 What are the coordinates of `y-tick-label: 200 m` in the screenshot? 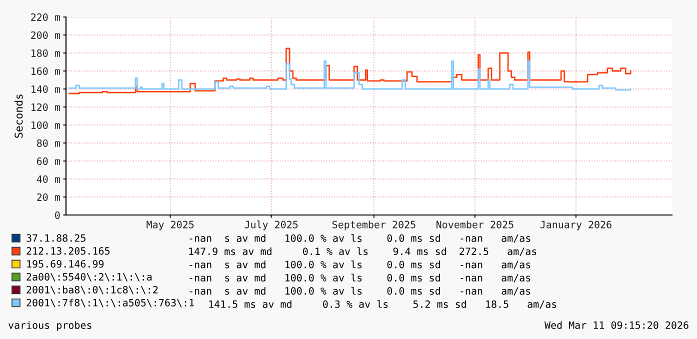 It's located at (45, 35).